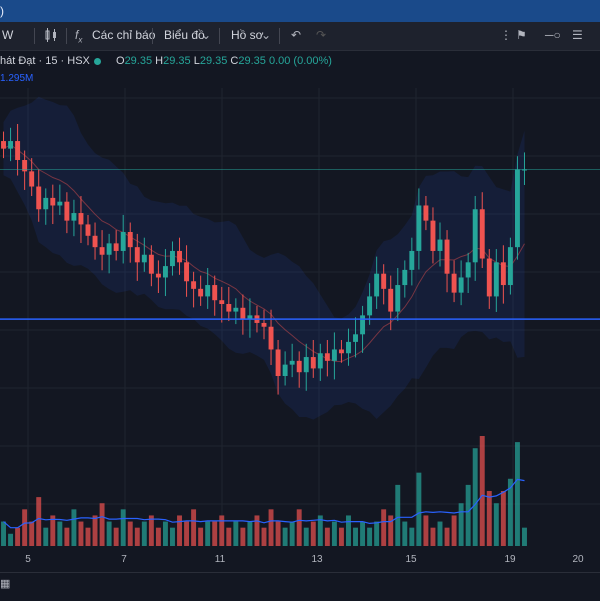 Image resolution: width=600 pixels, height=601 pixels. What do you see at coordinates (321, 35) in the screenshot?
I see `redo-icon: ↷` at bounding box center [321, 35].